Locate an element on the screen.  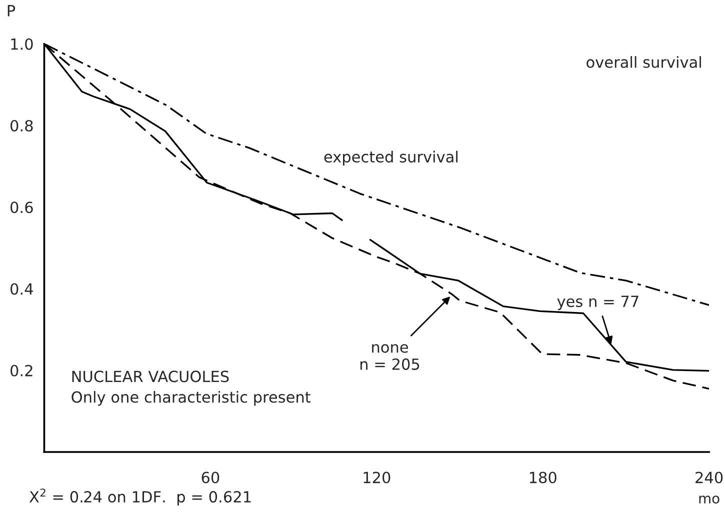
y-tick-label: 0.8 is located at coordinates (21, 126).